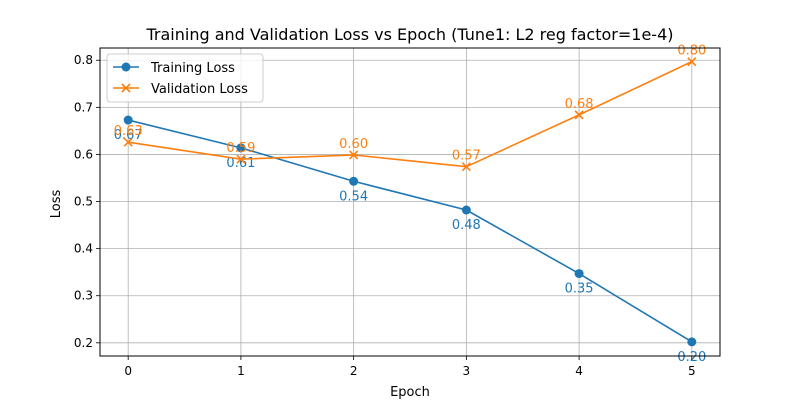 Image resolution: width=800 pixels, height=400 pixels. What do you see at coordinates (128, 135) in the screenshot?
I see `data-label: 0.67` at bounding box center [128, 135].